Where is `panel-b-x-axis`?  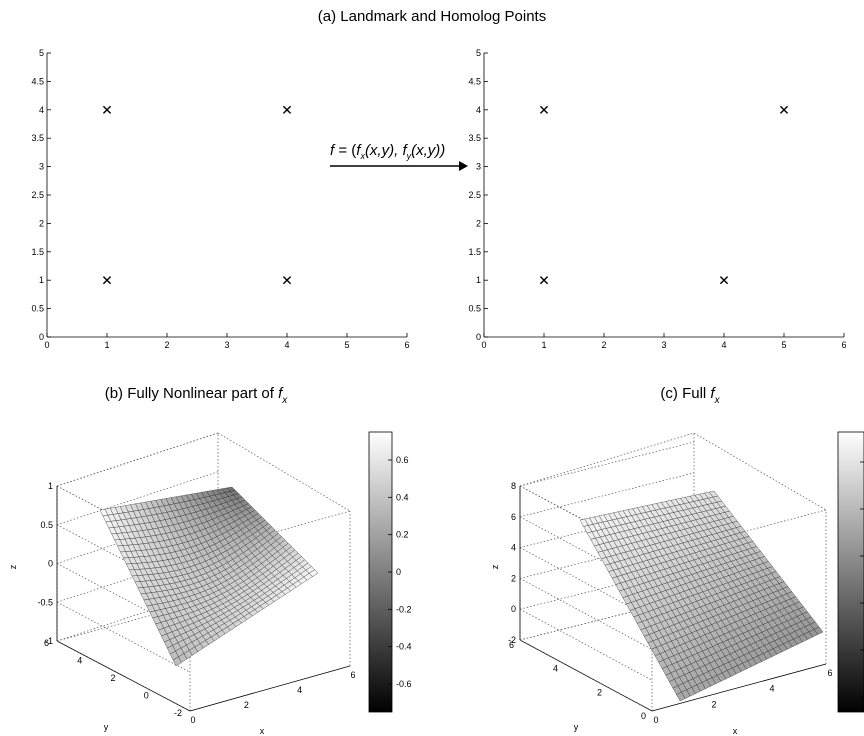 panel-b-x-axis is located at coordinates (270, 688).